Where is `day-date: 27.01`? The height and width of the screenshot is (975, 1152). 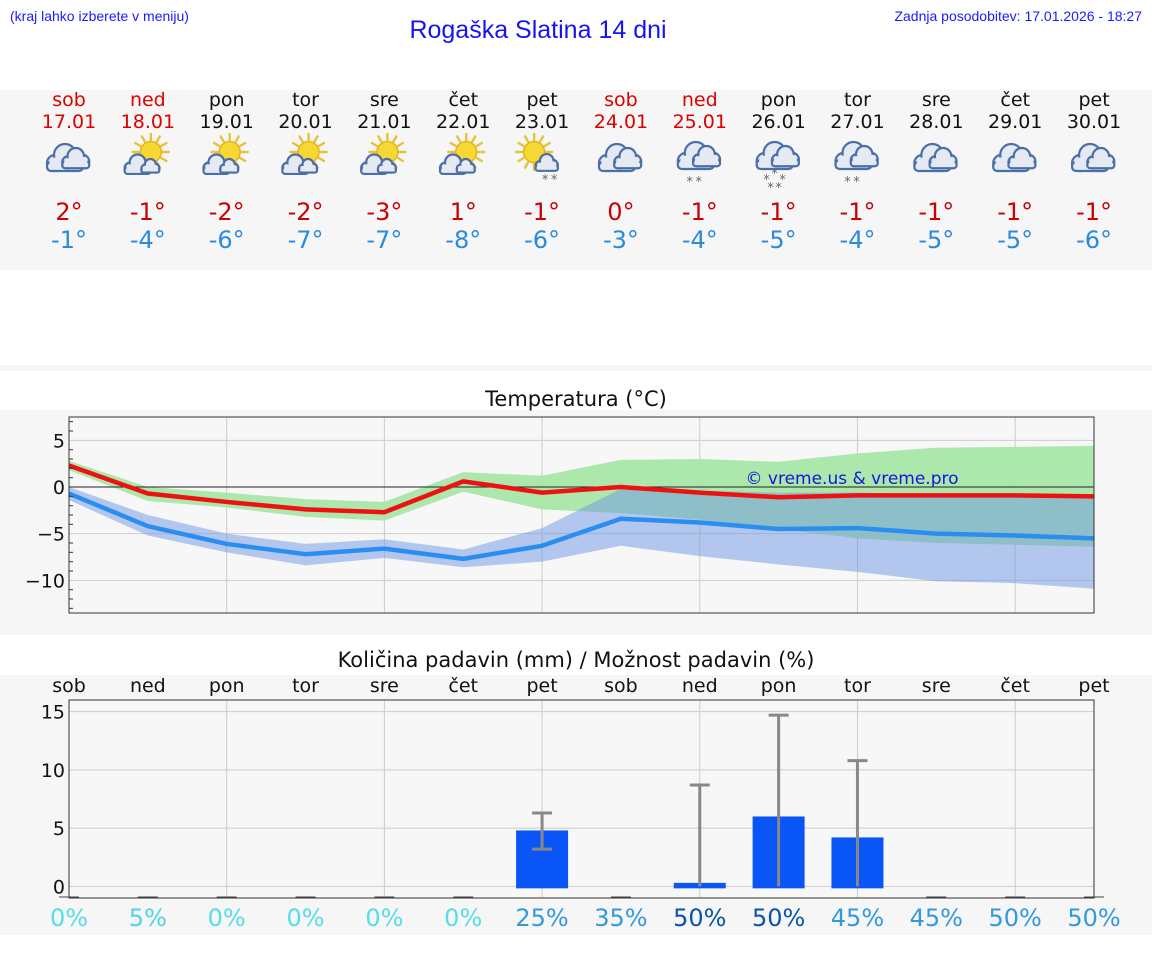 day-date: 27.01 is located at coordinates (857, 122).